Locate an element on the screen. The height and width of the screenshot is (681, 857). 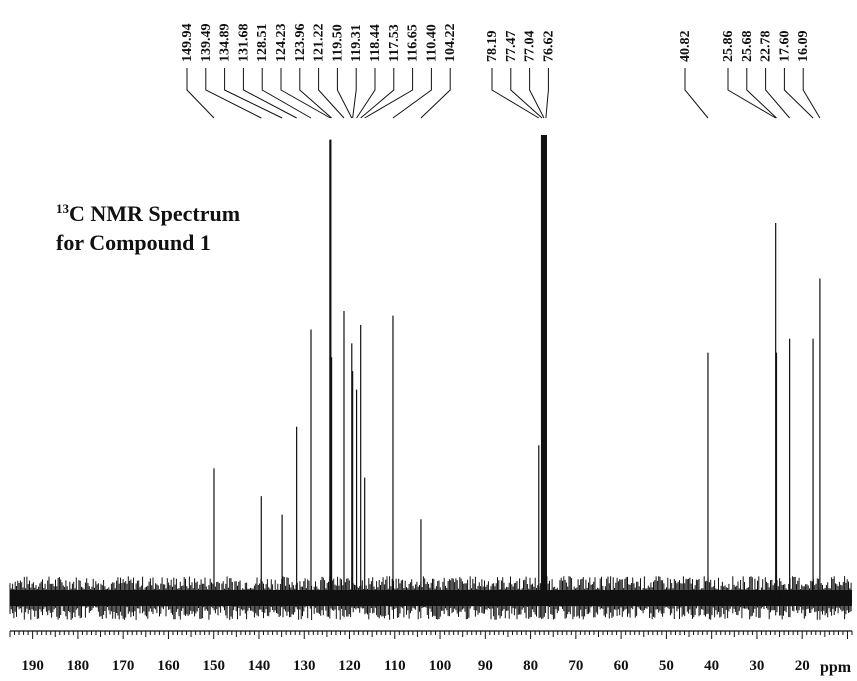
x-tick-label-9: 100 is located at coordinates (440, 666).